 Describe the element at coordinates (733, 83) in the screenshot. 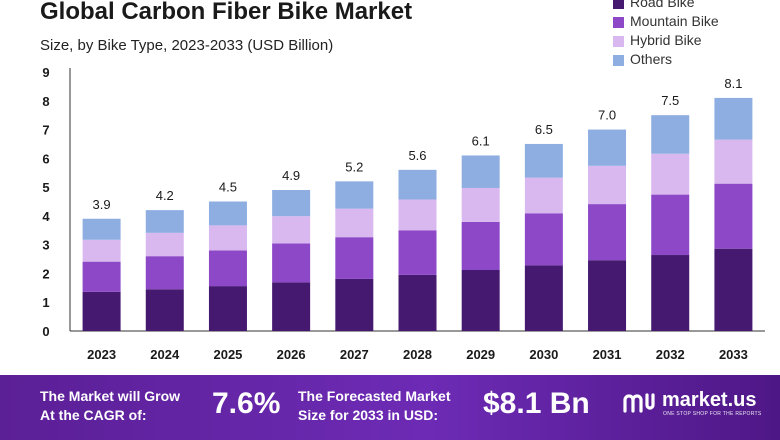

I see `bar-total-label: 8.1` at that location.